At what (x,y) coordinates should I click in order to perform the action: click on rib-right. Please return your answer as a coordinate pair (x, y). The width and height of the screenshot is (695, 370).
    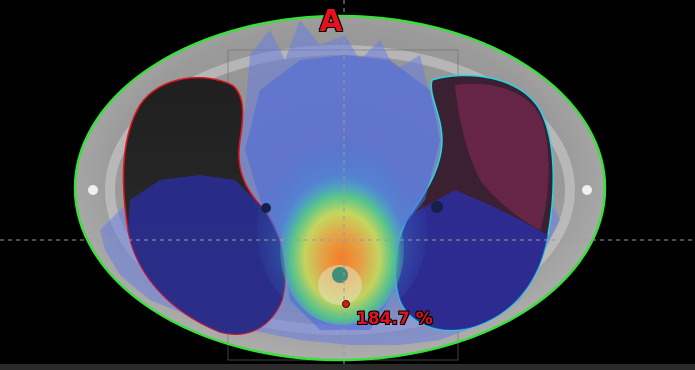
    Looking at the image, I should click on (587, 190).